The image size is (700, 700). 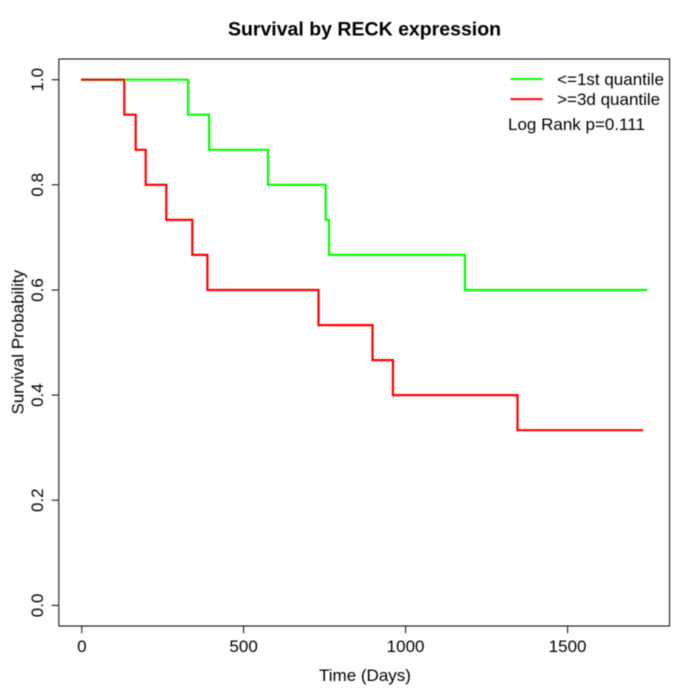 What do you see at coordinates (406, 646) in the screenshot?
I see `svg-text: 1000` at bounding box center [406, 646].